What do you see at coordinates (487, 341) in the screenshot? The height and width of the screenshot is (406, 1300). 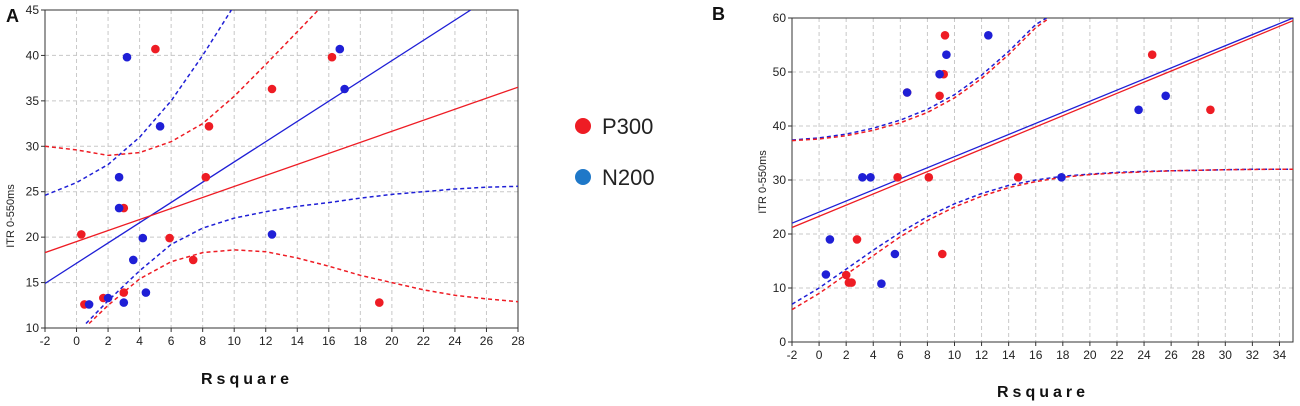 I see `panel-a-x-tick-label: 26` at bounding box center [487, 341].